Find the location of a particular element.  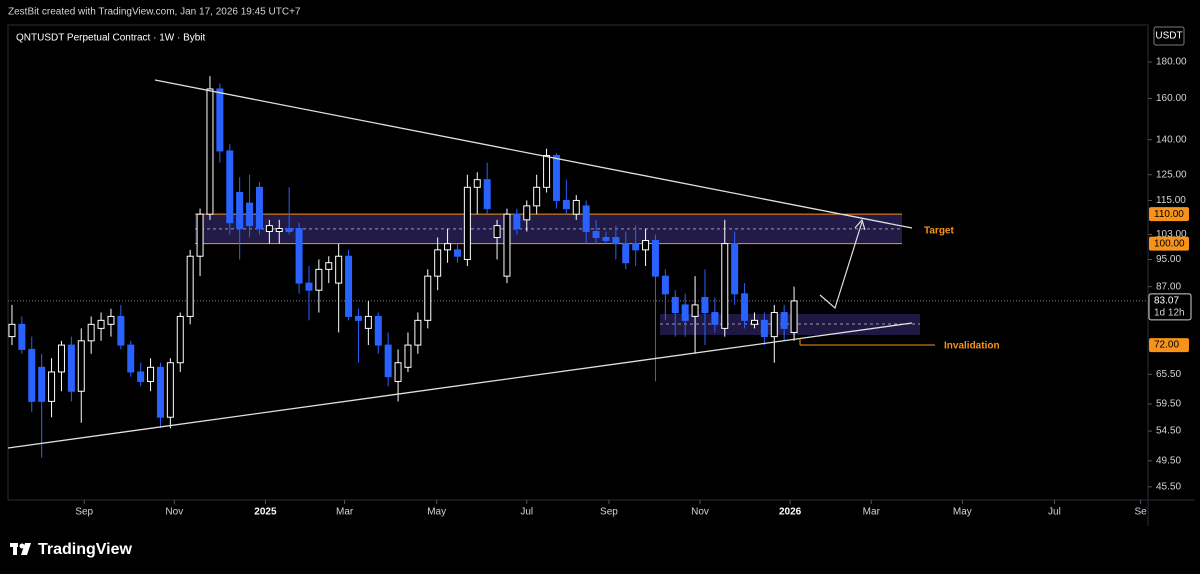

x-tick-label: Nov is located at coordinates (174, 512).